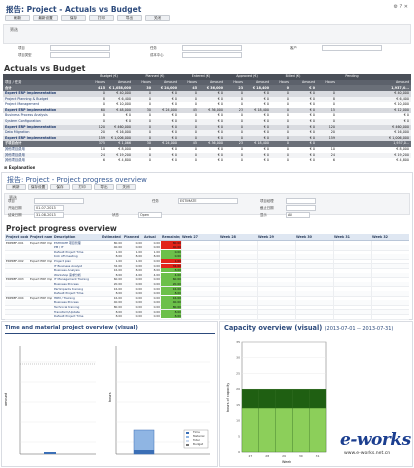 This screenshot has height=468, width=414. Describe the element at coordinates (59, 247) in the screenshot. I see `progress-cell-desc: PM / IT` at that location.